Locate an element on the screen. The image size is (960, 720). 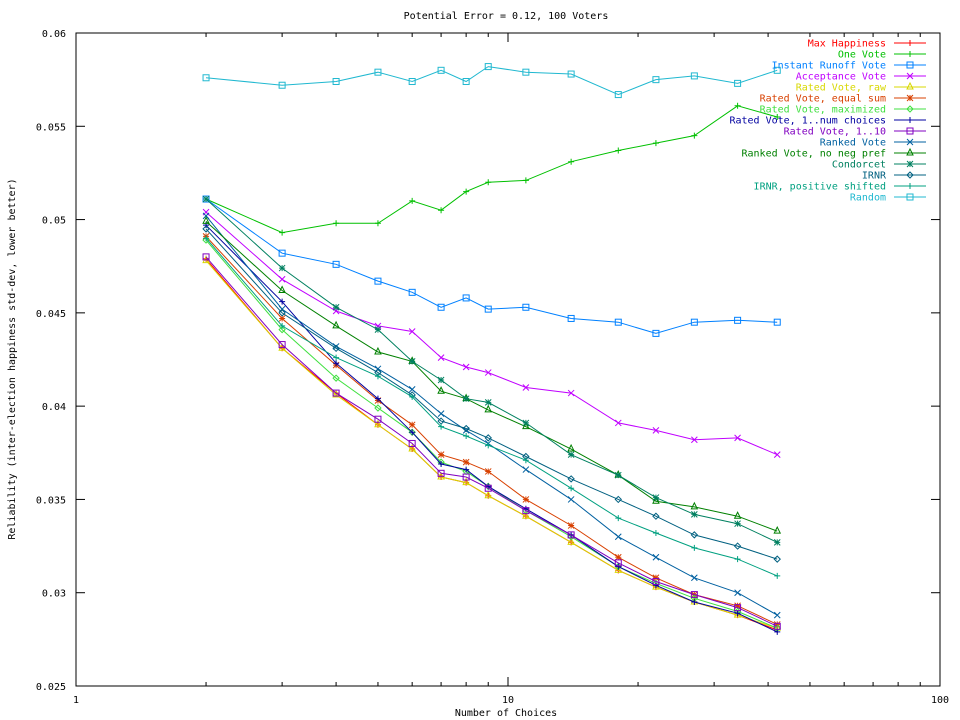
x-tick-label: 100 is located at coordinates (940, 700).